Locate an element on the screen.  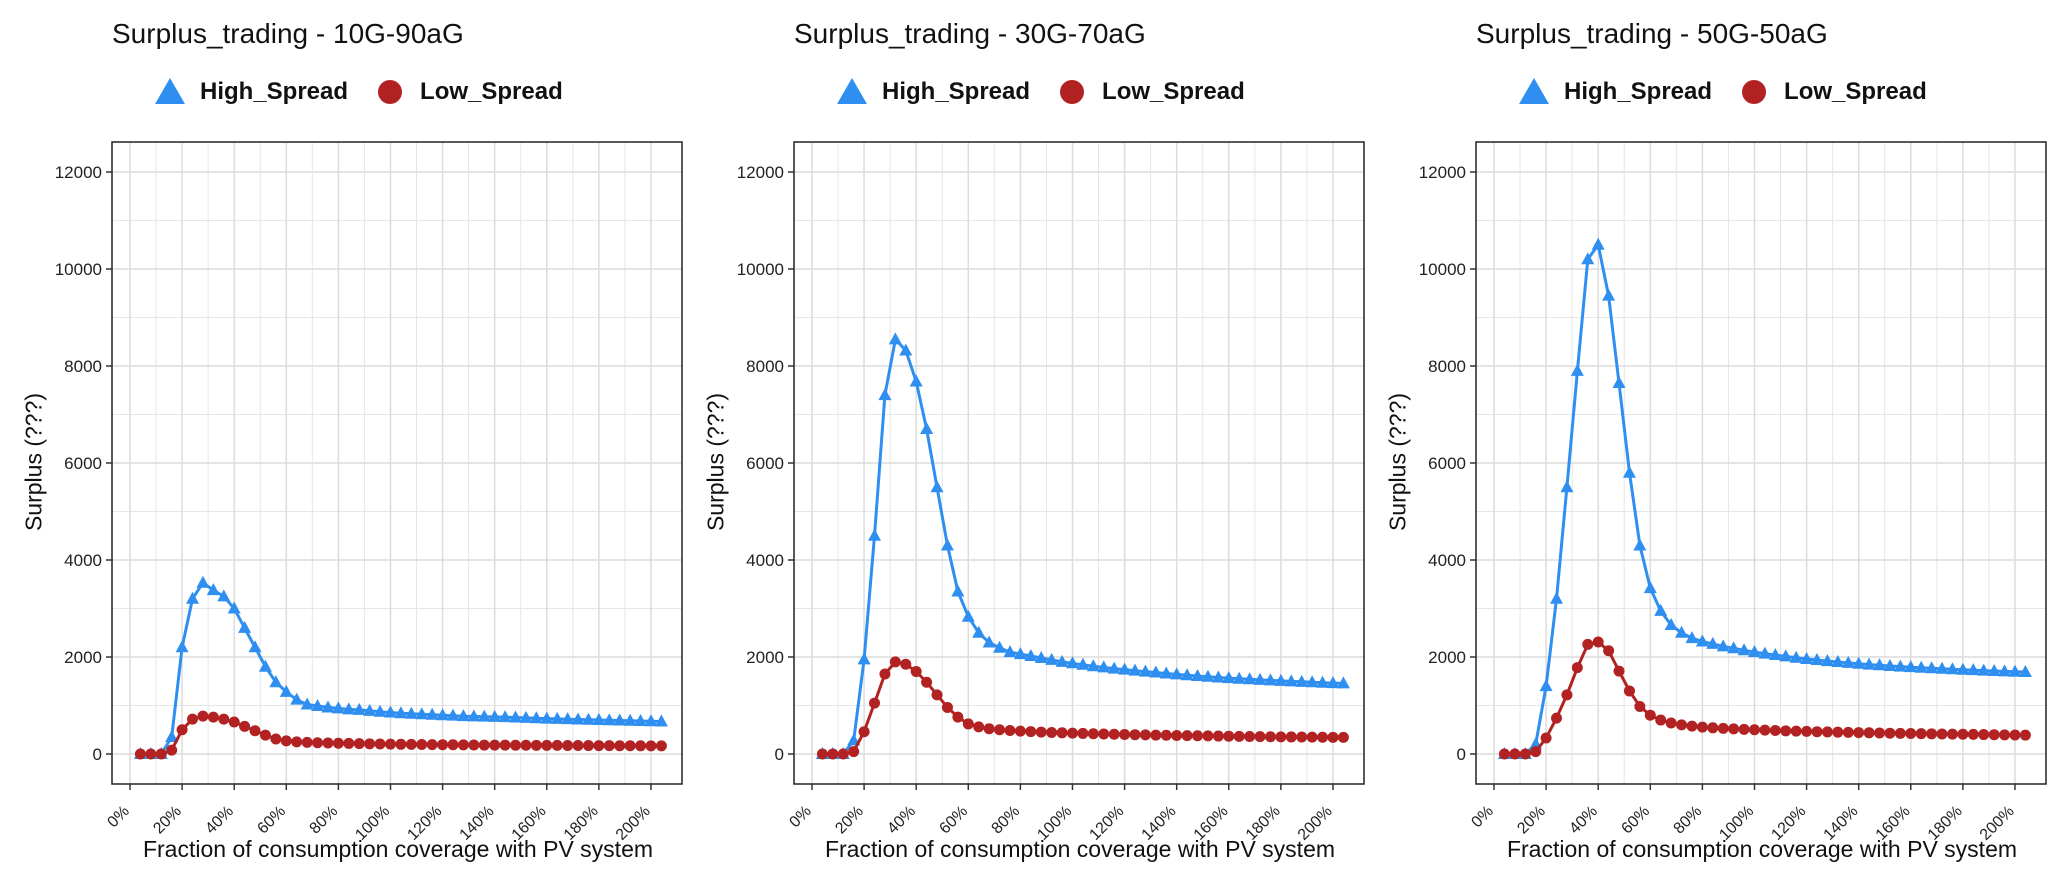
legend-label: Low_Spread is located at coordinates (1173, 91).